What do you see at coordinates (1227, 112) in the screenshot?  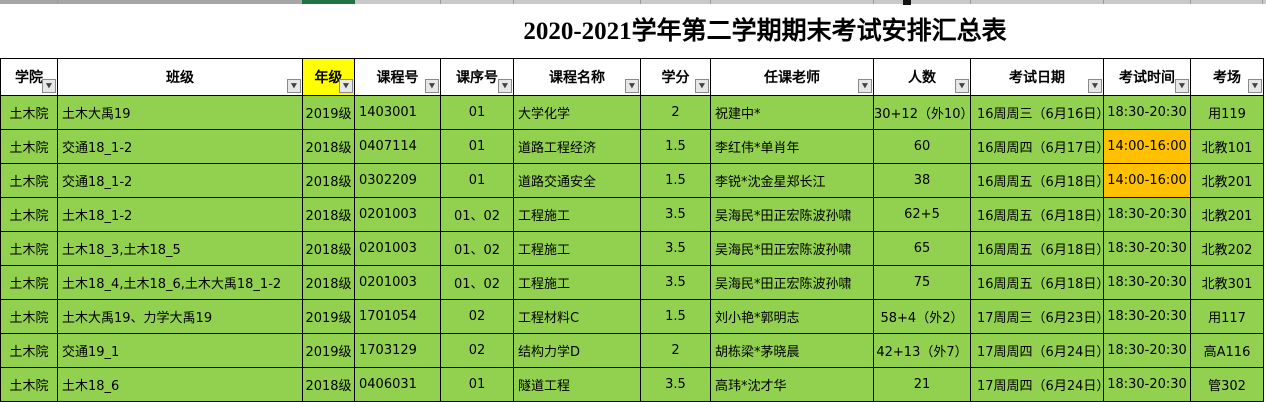 I see `cell-room: 用119` at bounding box center [1227, 112].